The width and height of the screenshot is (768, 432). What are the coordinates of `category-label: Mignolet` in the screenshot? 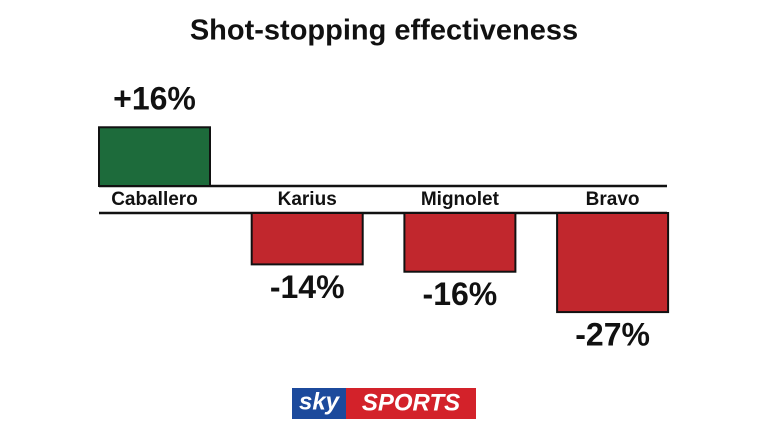 It's located at (460, 199).